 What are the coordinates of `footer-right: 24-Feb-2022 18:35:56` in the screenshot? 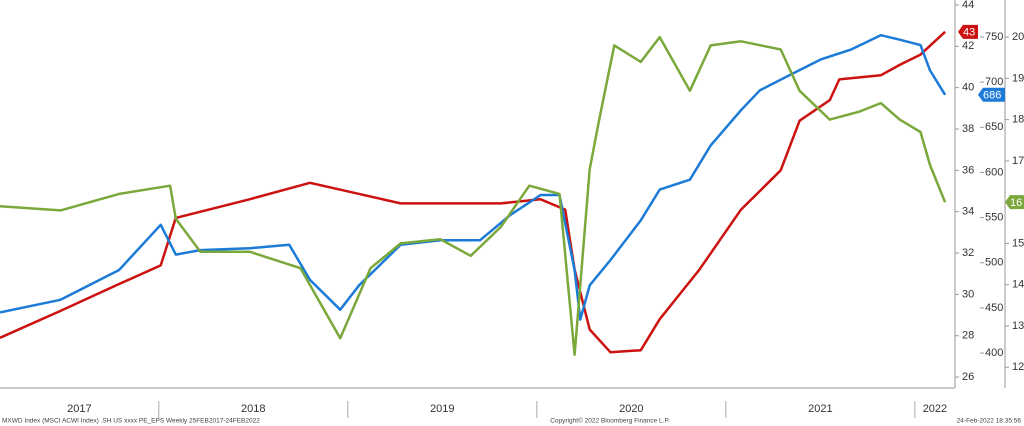 It's located at (989, 421).